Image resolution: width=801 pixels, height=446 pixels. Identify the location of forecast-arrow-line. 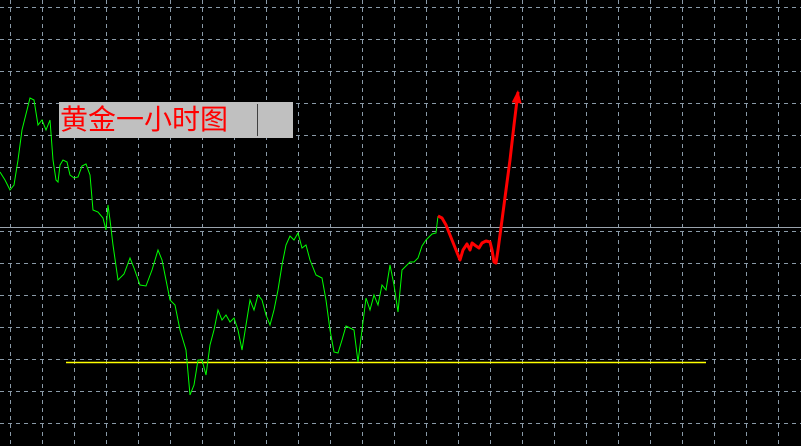
(478, 178).